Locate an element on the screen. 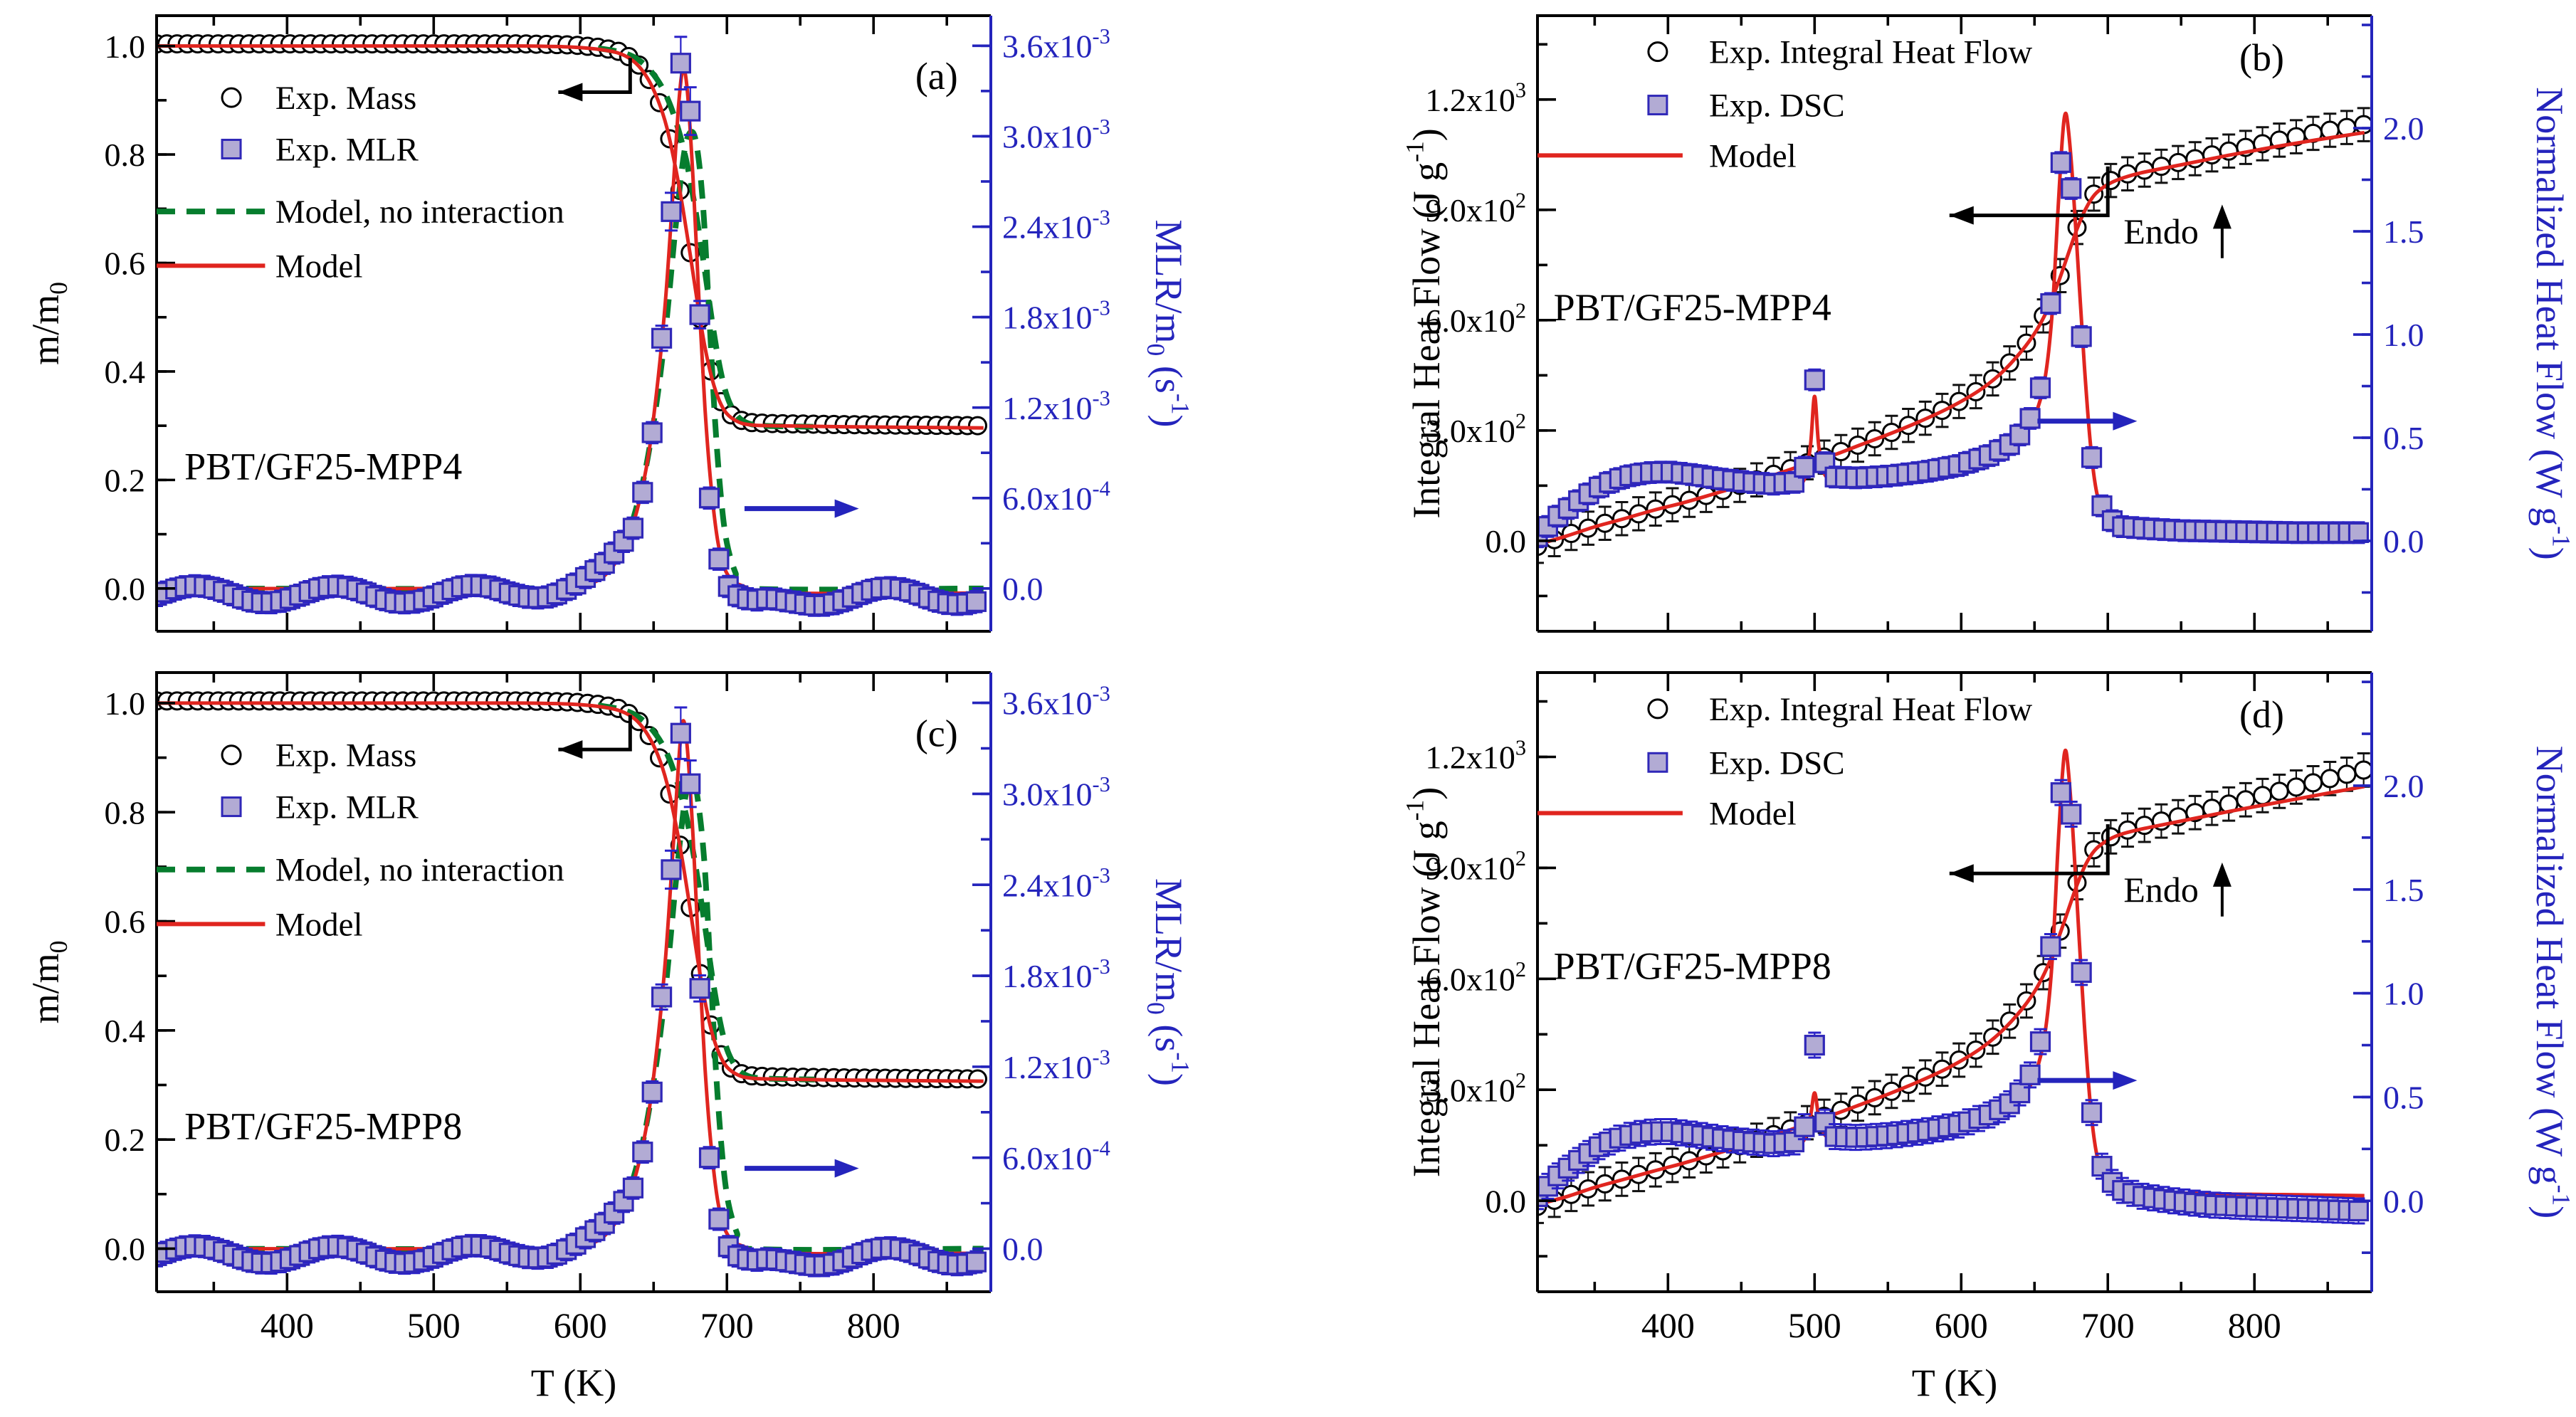 This screenshot has width=2576, height=1417. axis-ticks-d is located at coordinates (1955, 982).